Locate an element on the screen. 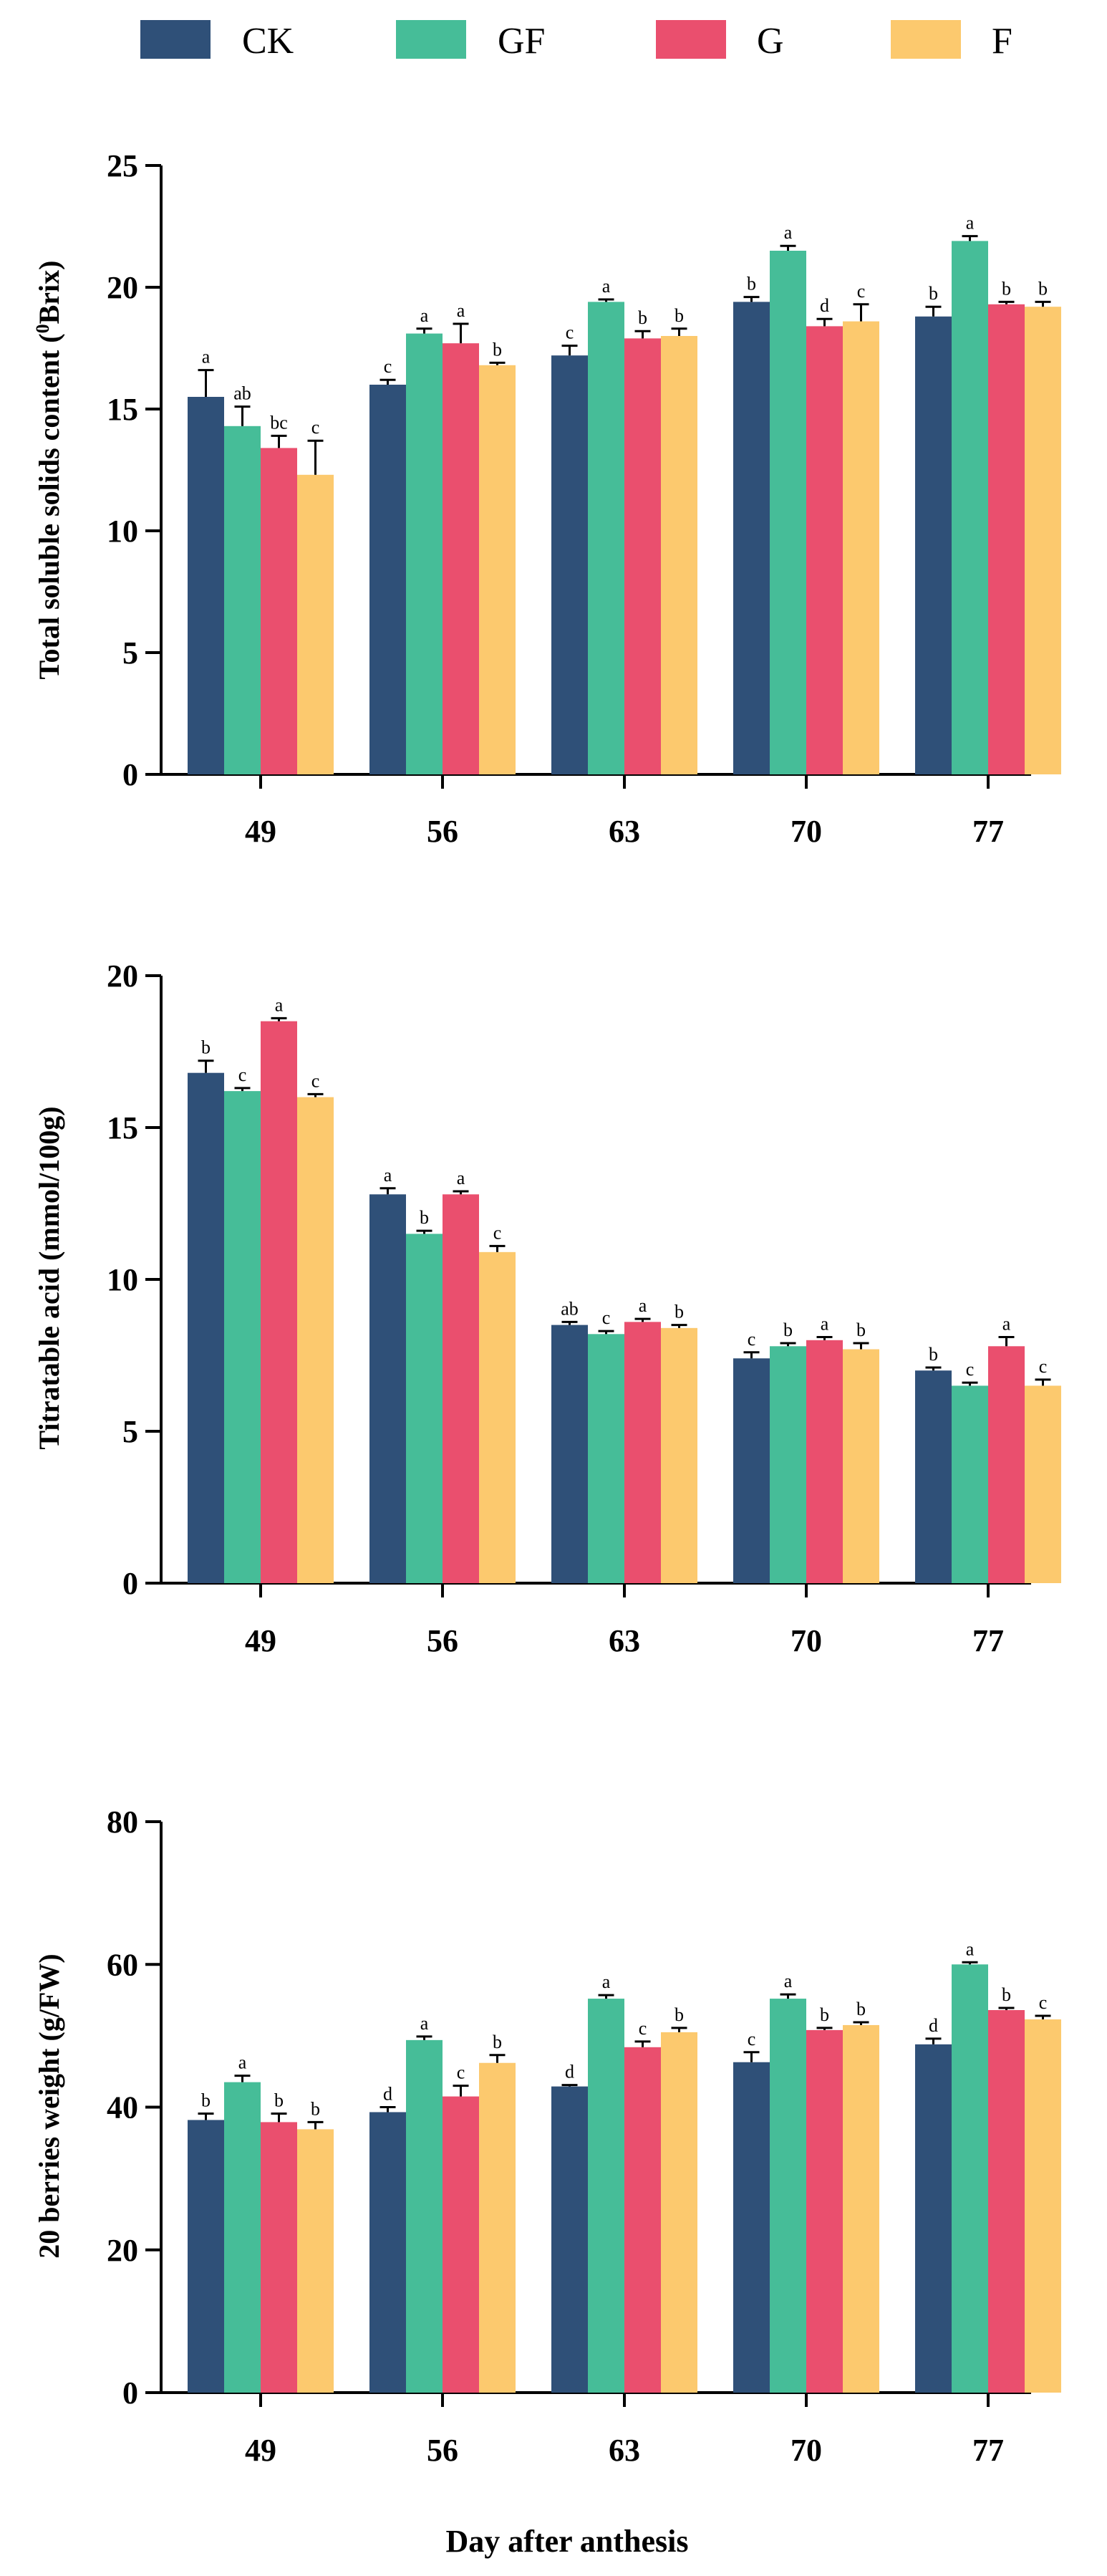 The height and width of the screenshot is (2576, 1107). significance-label: bc is located at coordinates (279, 423).